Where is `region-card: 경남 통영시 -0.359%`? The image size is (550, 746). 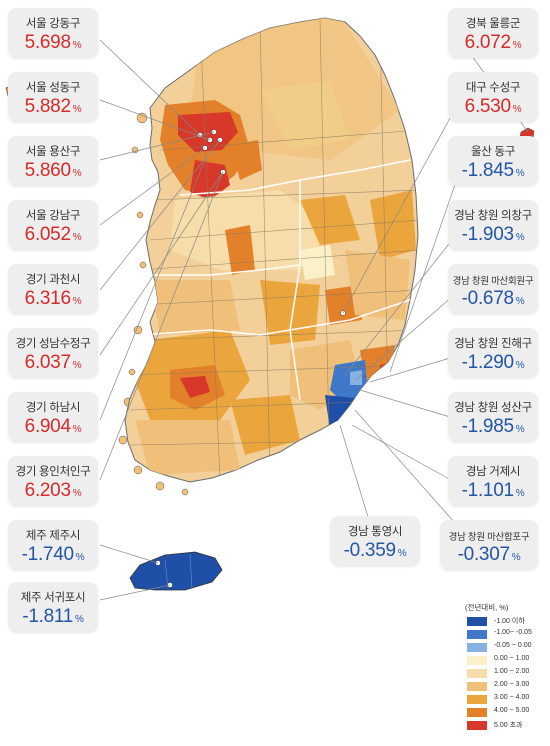 region-card: 경남 통영시 -0.359% is located at coordinates (375, 541).